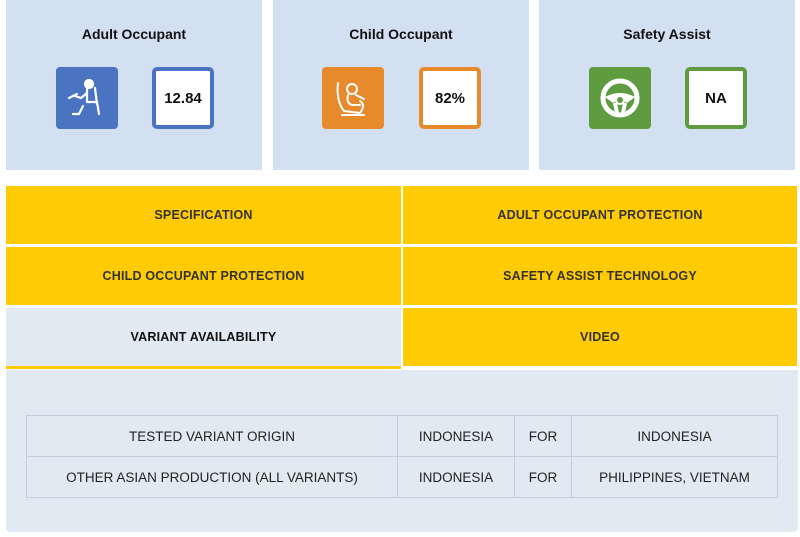 Image resolution: width=800 pixels, height=537 pixels. Describe the element at coordinates (450, 98) in the screenshot. I see `child-occupant-score: 82%` at that location.